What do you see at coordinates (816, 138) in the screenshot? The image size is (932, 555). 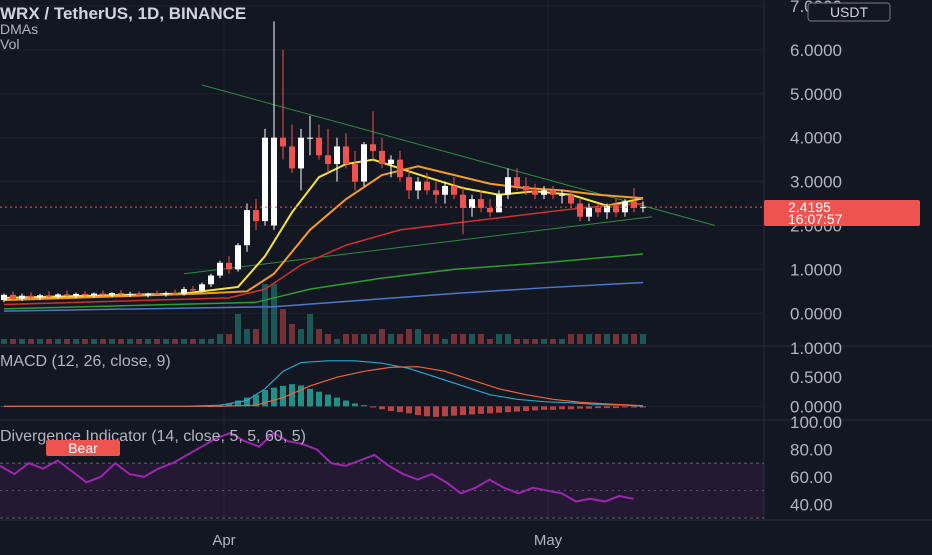 I see `price-tick-label: 4.0000` at bounding box center [816, 138].